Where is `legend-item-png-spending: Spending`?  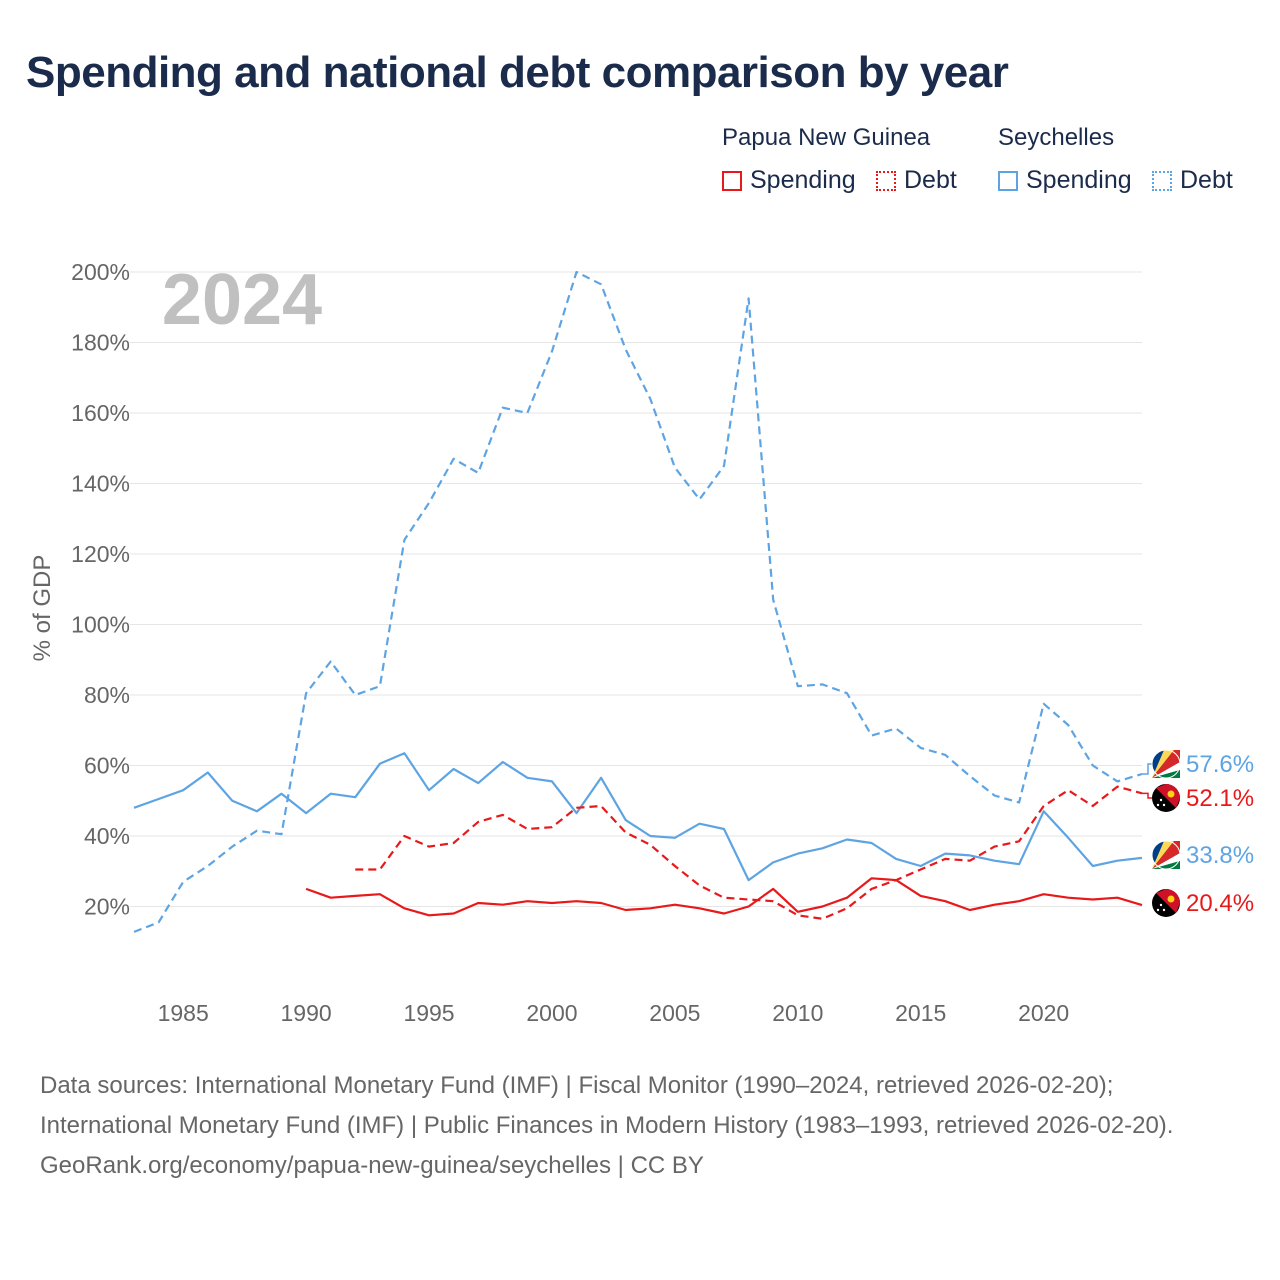 legend-item-png-spending: Spending is located at coordinates (789, 180).